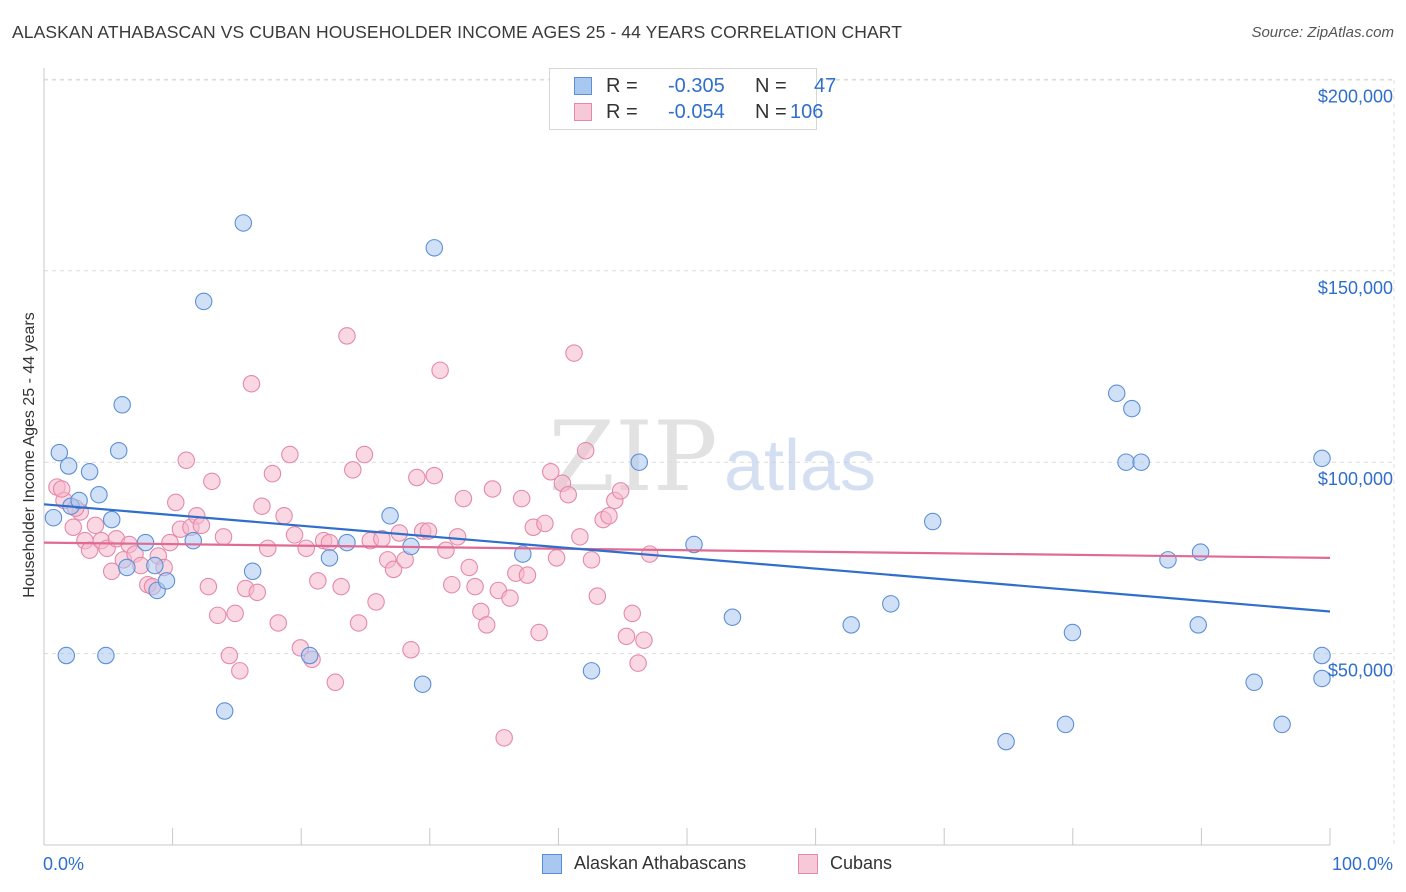  I want to click on series-name-athabascan: Alaskan Athabascans, so click(660, 863).